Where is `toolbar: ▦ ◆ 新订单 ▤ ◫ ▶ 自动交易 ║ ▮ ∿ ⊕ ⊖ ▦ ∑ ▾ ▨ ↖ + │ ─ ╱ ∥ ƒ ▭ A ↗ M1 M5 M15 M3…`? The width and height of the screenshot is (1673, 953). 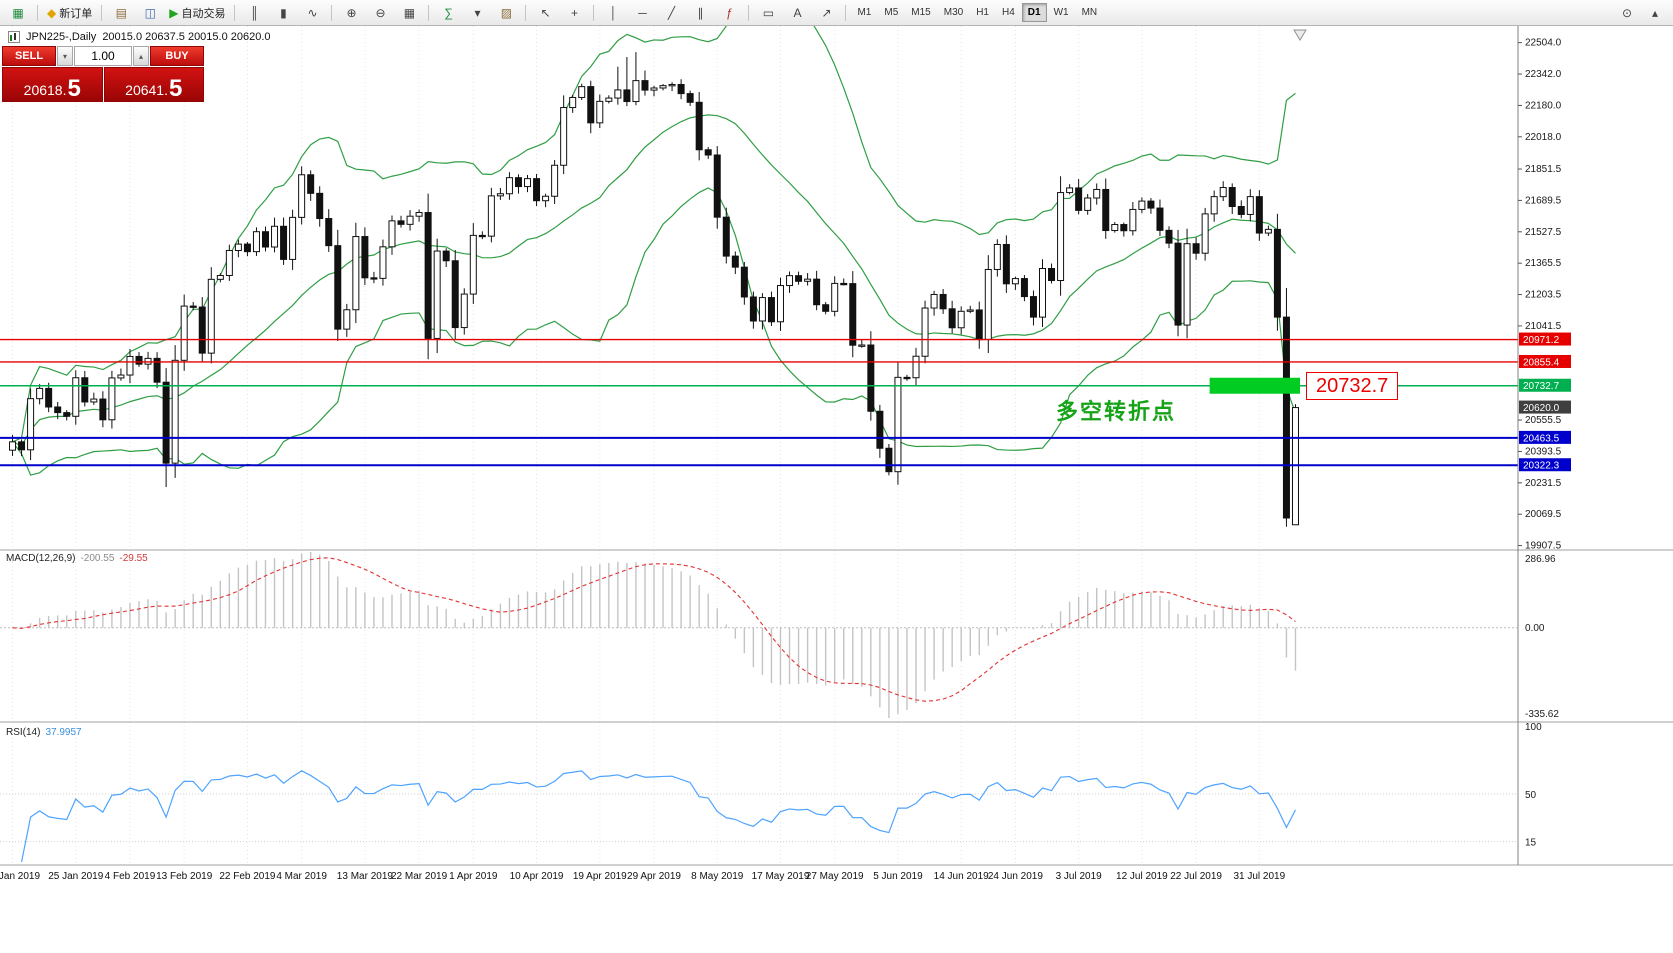
toolbar: ▦ ◆ 新订单 ▤ ◫ ▶ 自动交易 ║ ▮ ∿ ⊕ ⊖ ▦ ∑ ▾ ▨ ↖ + │ ─ ╱ ∥ ƒ ▭ A ↗ M1 M5 M15 M3… is located at coordinates (836, 13).